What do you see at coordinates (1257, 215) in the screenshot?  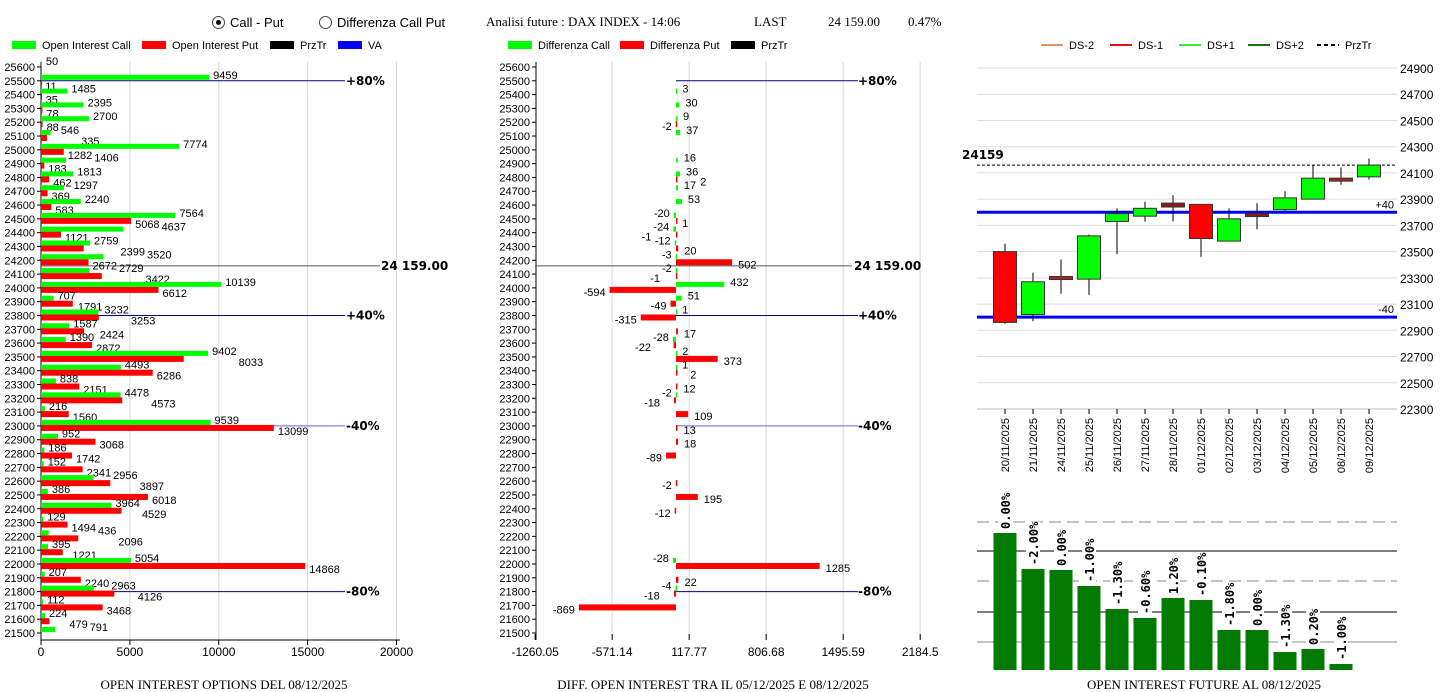 I see `candle-up` at bounding box center [1257, 215].